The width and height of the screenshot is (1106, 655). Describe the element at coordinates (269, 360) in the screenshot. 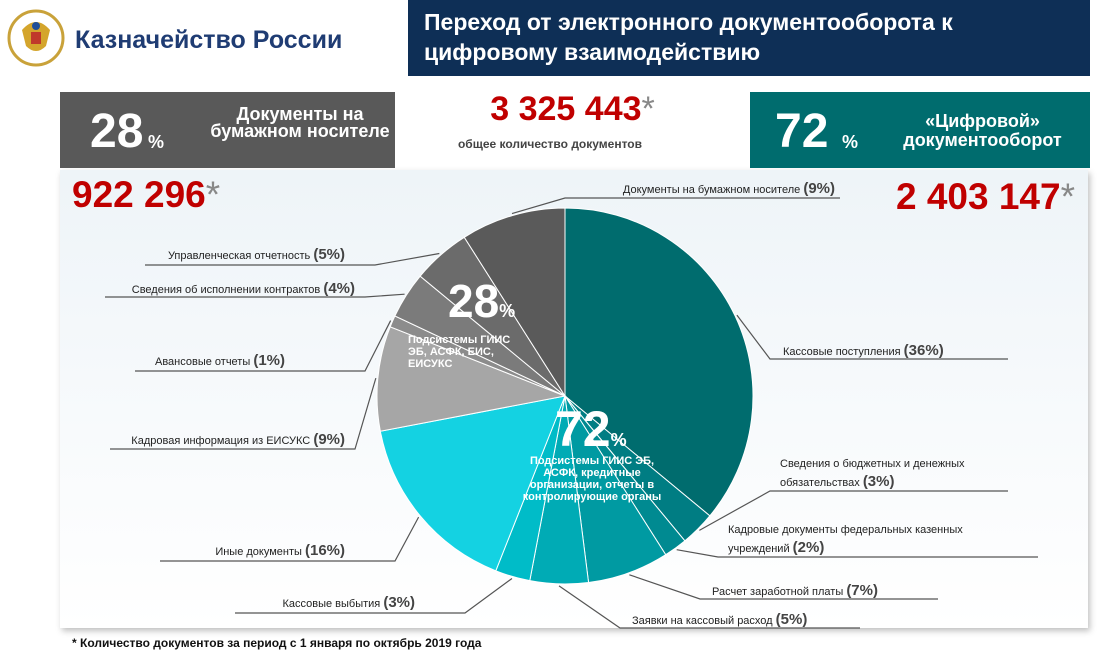

I see `slice-value: (1%)` at that location.